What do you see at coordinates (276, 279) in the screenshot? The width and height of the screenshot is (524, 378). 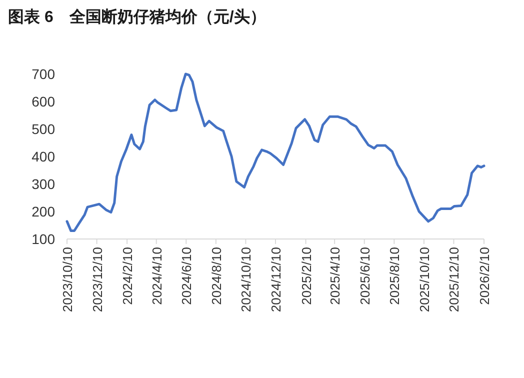 I see `x-tick-label: 2024/12/10` at bounding box center [276, 279].